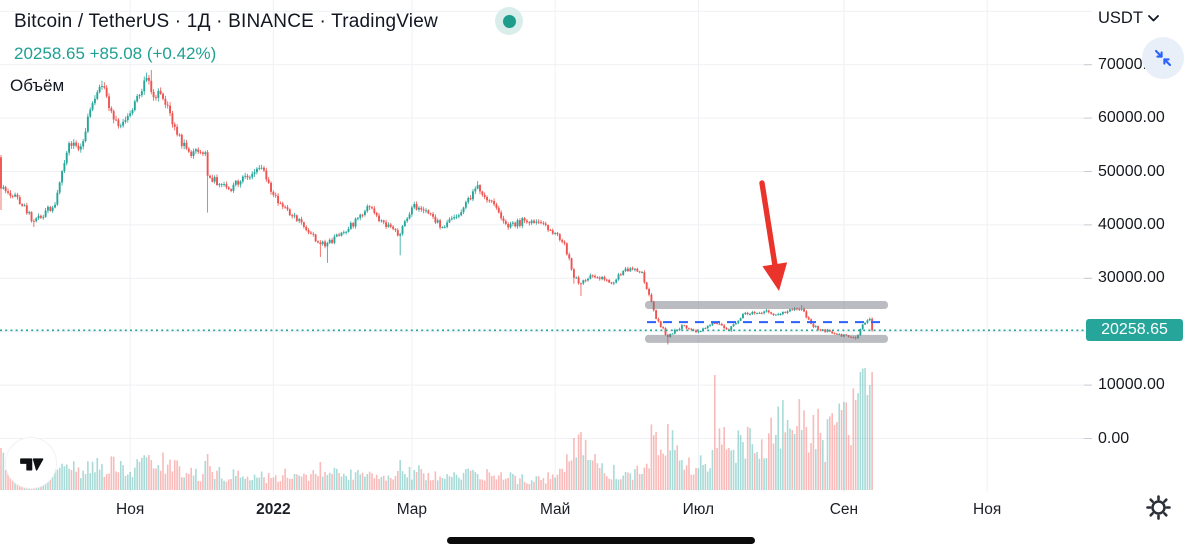 This screenshot has width=1200, height=553. I want to click on price-scale-label: 60000.00, so click(1131, 118).